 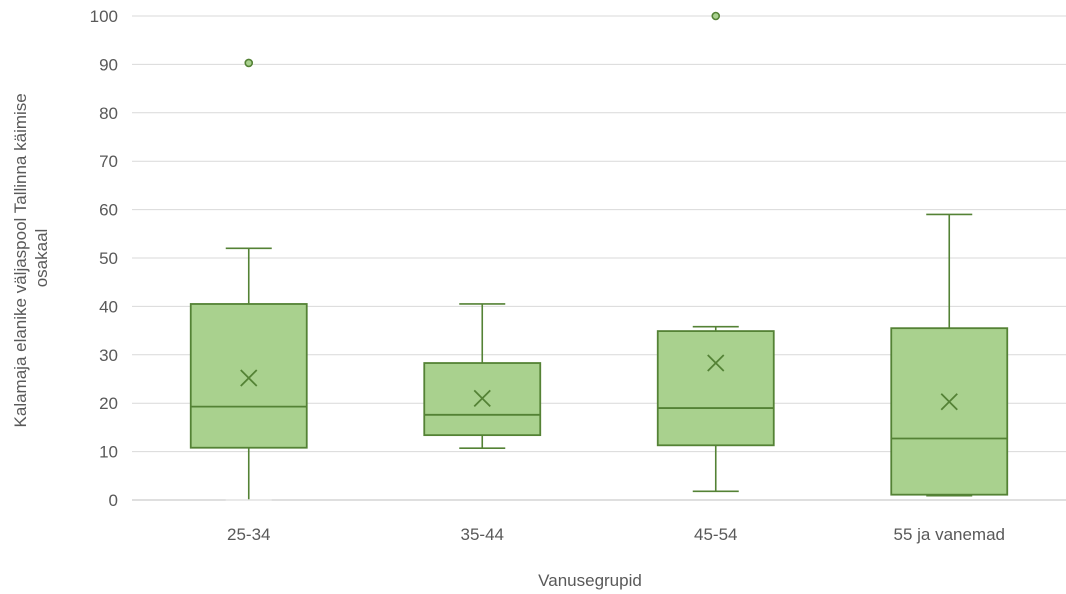 I want to click on x-axis-tick-labels: 25-34 35-44 45-54 55 ja vanemad, so click(x=616, y=534).